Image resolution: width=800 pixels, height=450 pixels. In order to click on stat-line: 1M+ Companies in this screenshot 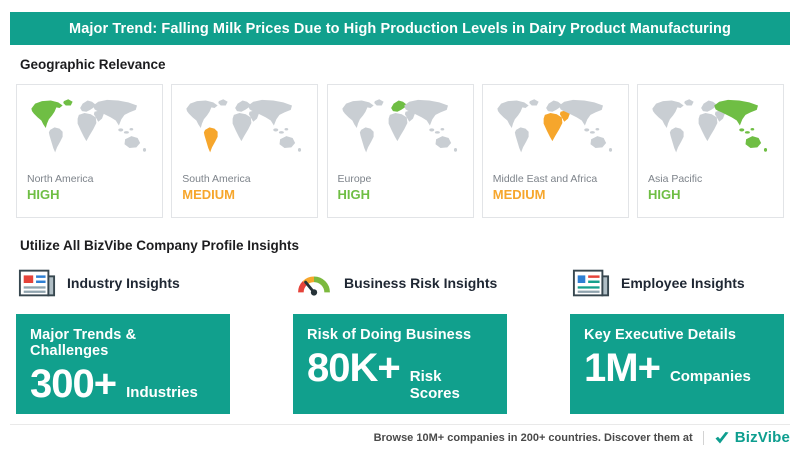, I will do `click(677, 368)`.